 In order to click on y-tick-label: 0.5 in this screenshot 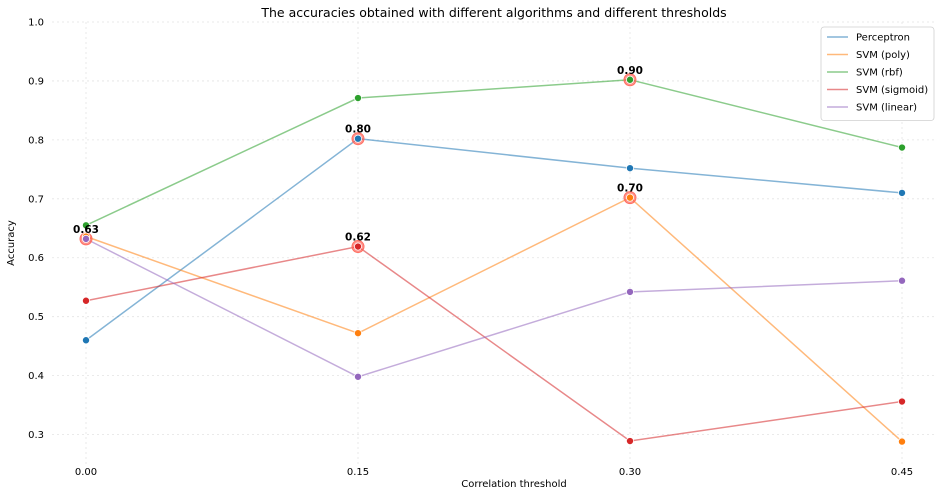, I will do `click(36, 317)`.